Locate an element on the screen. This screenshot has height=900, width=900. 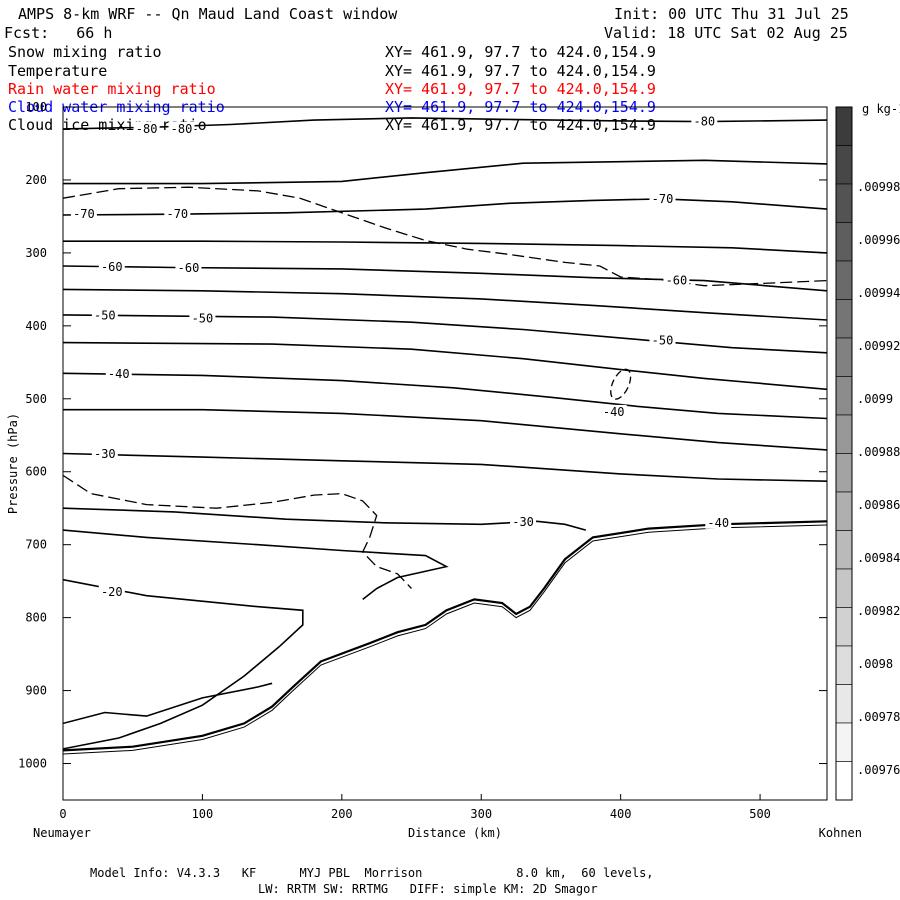
colorbar-tick-label: .00996 is located at coordinates (878, 240).